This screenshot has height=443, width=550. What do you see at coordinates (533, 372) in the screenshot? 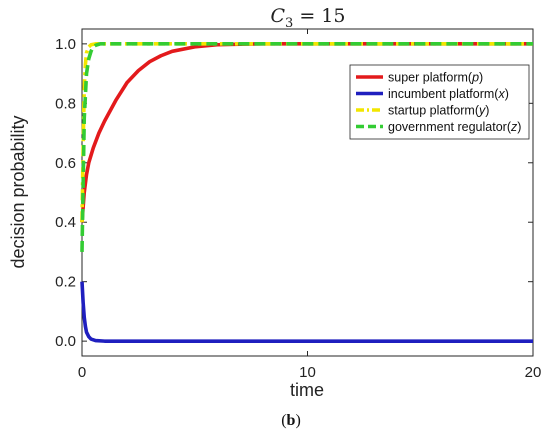
I see `x-tick-label: 20` at bounding box center [533, 372].